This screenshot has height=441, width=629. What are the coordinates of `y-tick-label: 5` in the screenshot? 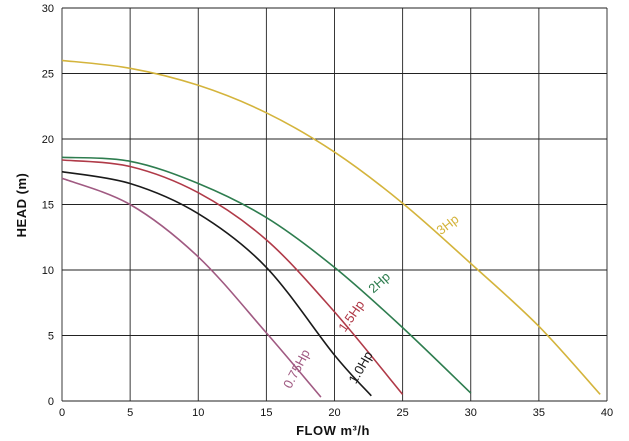 It's located at (51, 337).